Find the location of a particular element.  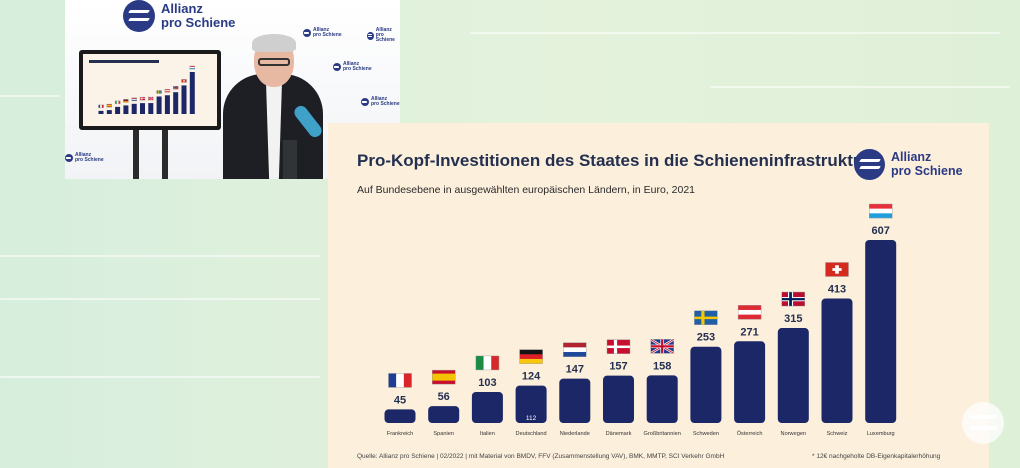

value-label: 157 is located at coordinates (618, 367).